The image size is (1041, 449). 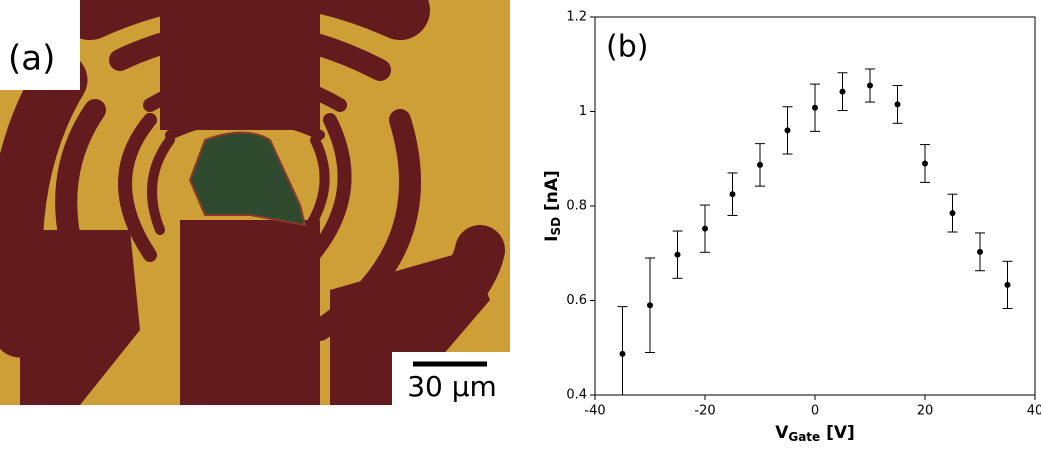 What do you see at coordinates (804, 437) in the screenshot?
I see `x-label-sub: Gate` at bounding box center [804, 437].